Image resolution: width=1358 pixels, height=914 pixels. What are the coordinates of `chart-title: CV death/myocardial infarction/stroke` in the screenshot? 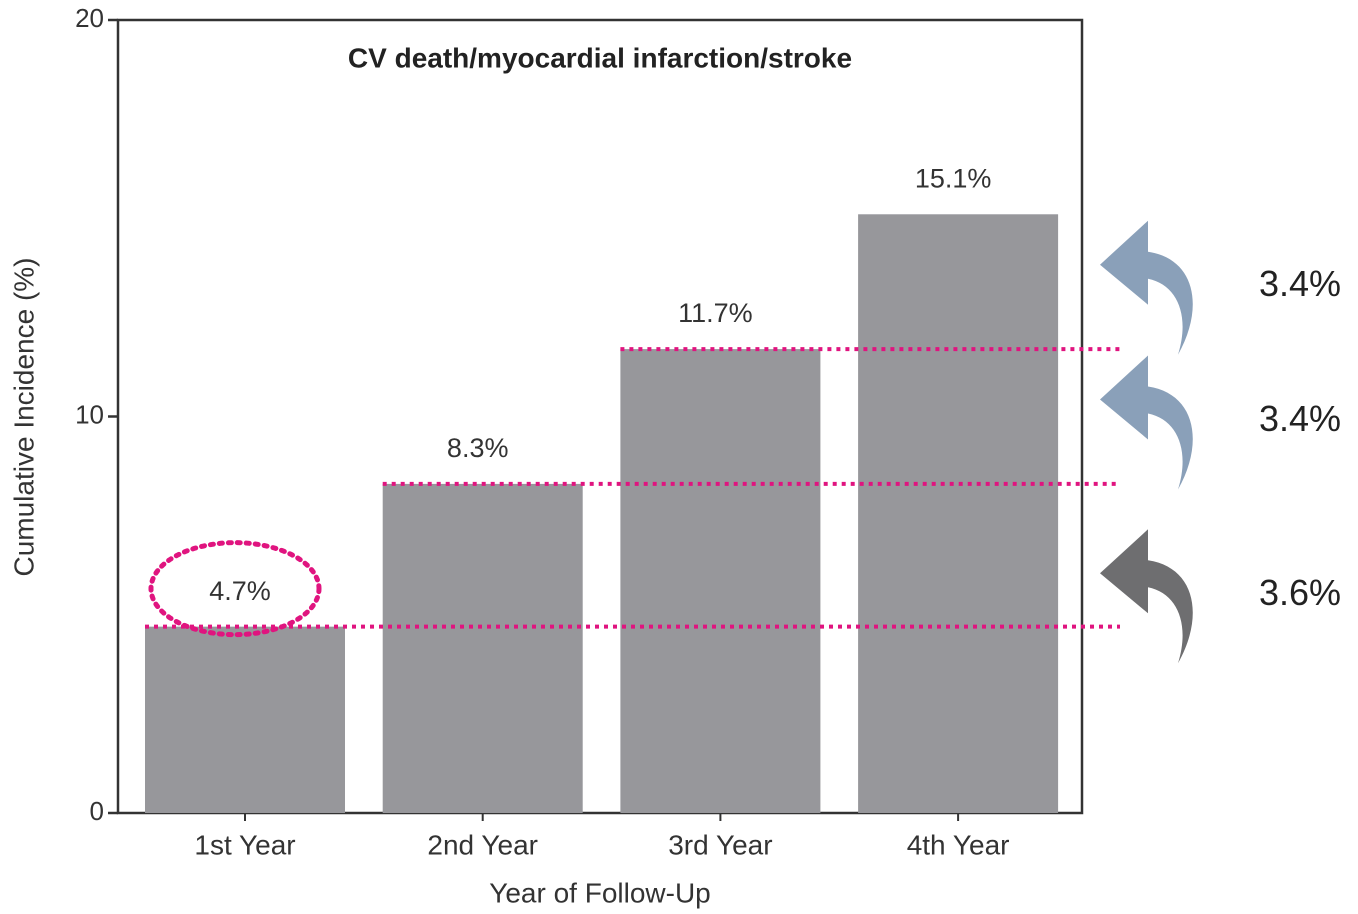 It's located at (600, 57).